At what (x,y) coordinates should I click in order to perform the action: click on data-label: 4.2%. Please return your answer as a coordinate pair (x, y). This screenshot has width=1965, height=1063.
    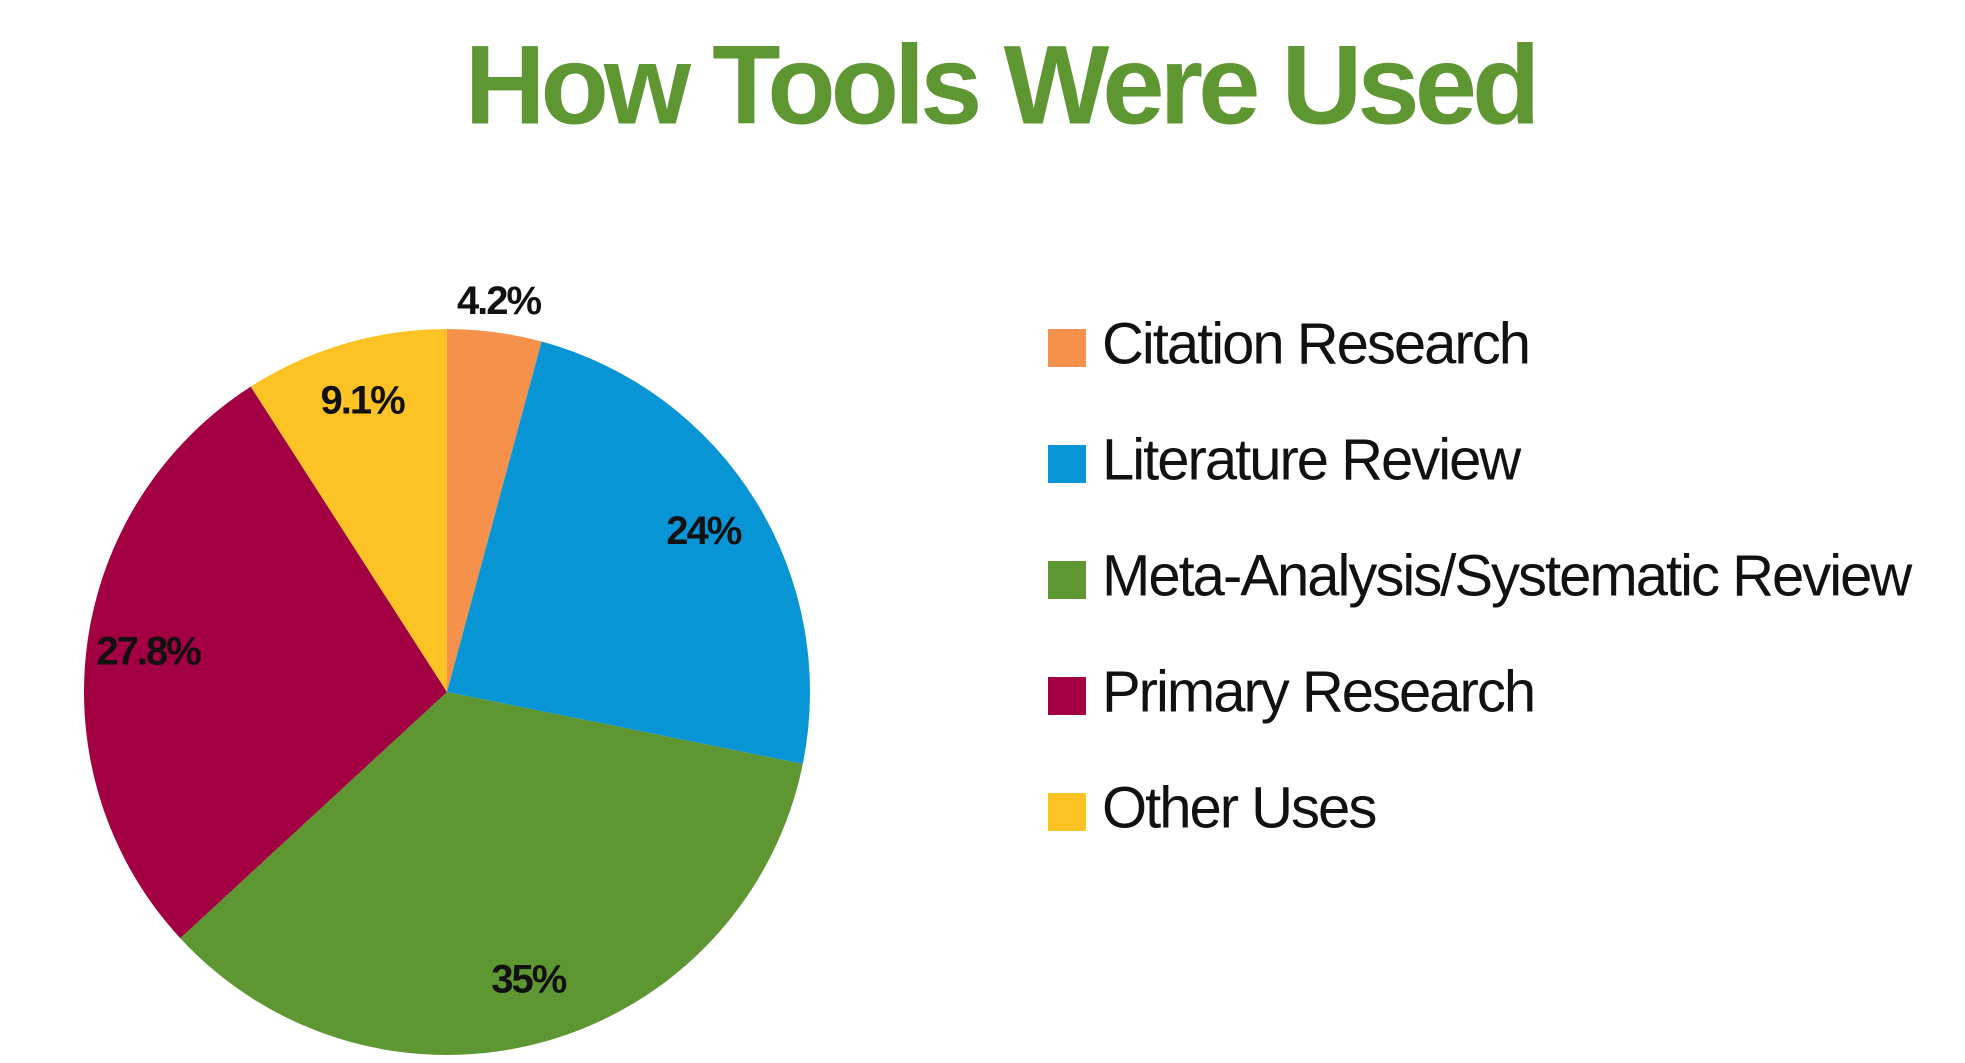
    Looking at the image, I should click on (499, 301).